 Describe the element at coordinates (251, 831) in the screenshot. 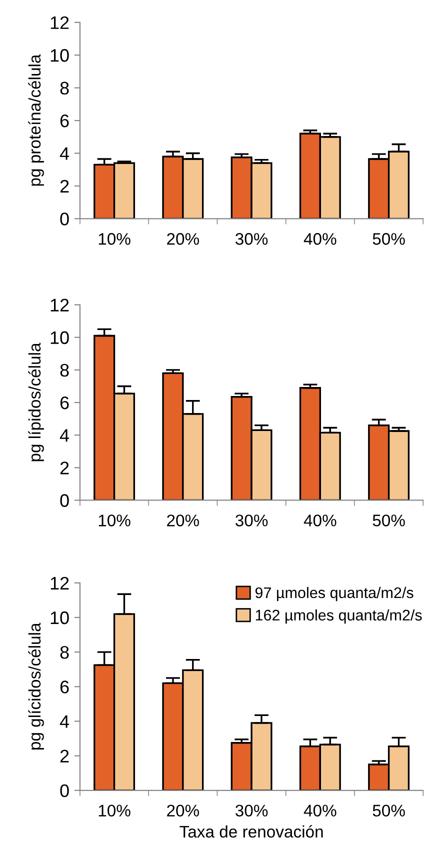

I see `x-axis-title: Taxa de renovación` at that location.